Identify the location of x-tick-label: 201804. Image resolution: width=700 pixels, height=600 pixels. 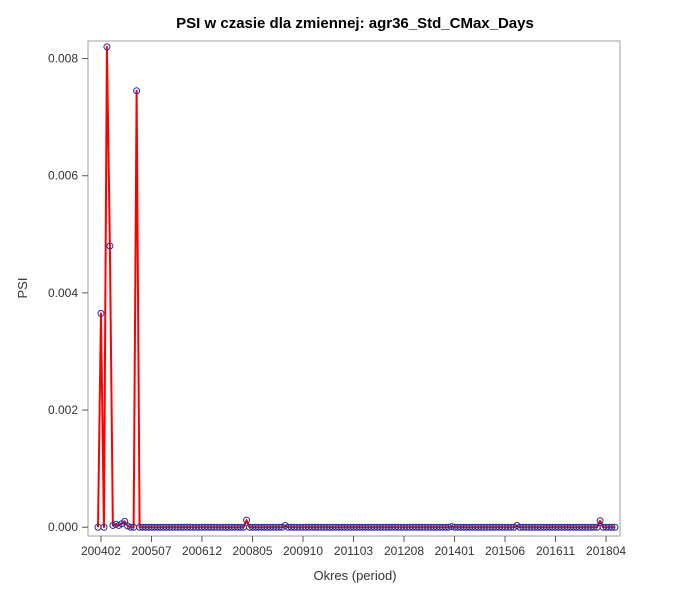
(606, 551).